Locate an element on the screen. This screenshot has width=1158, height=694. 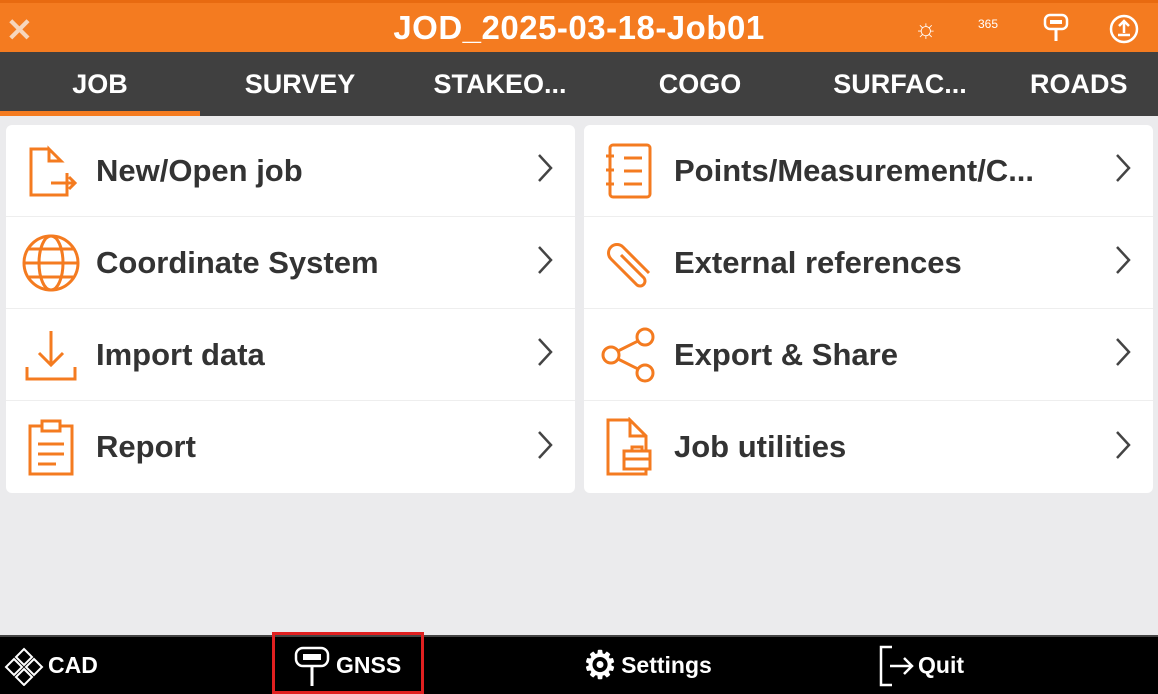
share-icon is located at coordinates (629, 355).